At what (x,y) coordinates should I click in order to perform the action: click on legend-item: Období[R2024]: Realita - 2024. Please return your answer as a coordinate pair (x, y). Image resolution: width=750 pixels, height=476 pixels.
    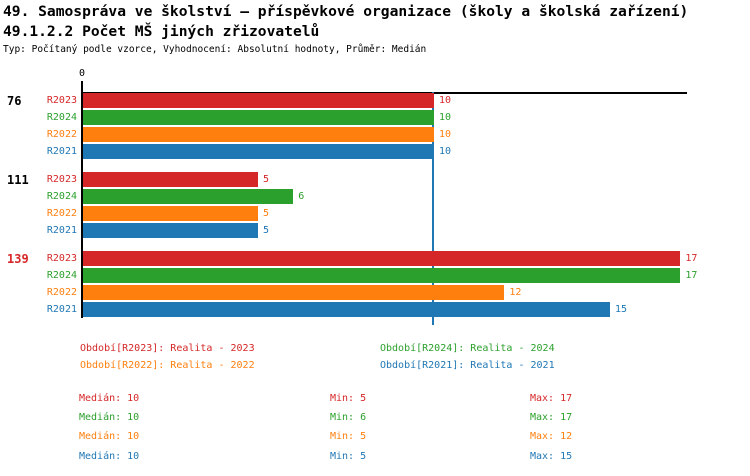
    Looking at the image, I should click on (467, 348).